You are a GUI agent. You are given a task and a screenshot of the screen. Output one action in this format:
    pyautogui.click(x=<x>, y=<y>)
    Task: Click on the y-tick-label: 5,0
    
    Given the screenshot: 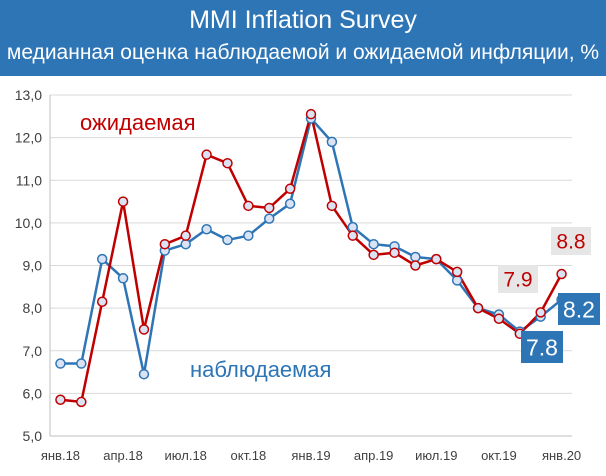 What is the action you would take?
    pyautogui.click(x=33, y=436)
    